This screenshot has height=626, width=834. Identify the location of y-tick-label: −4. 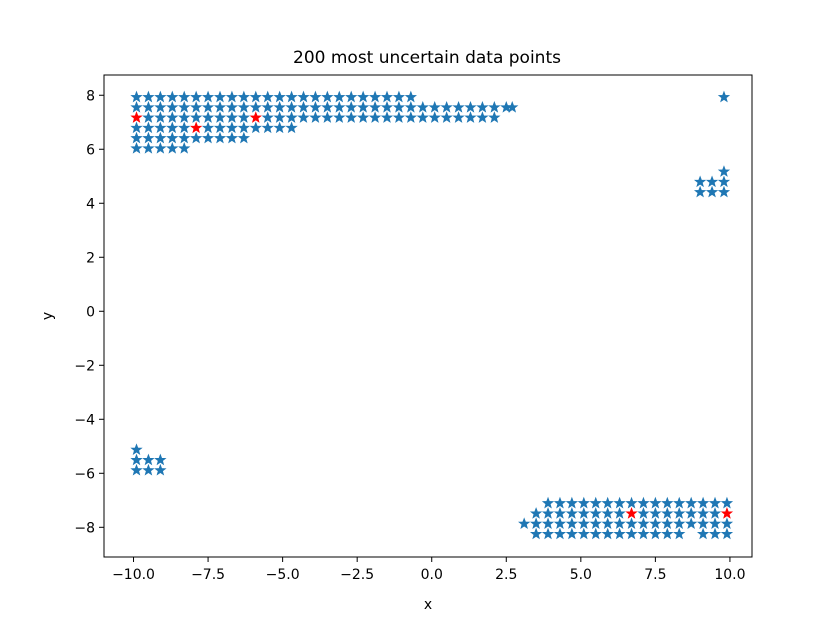
(84, 420).